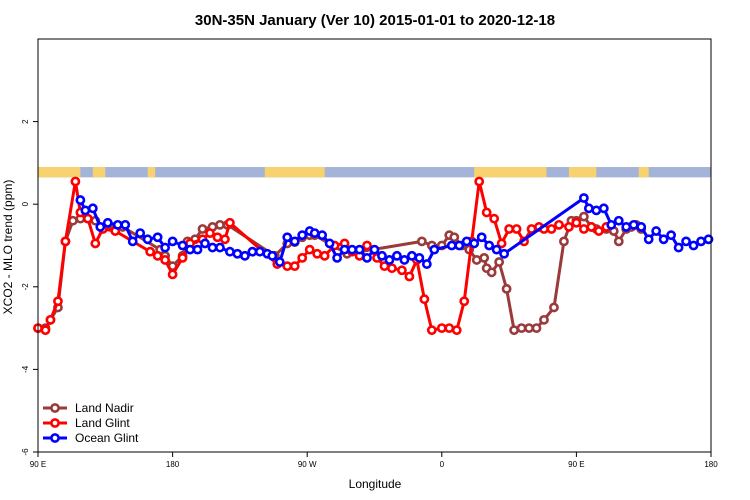  I want to click on series-ocean-glint, so click(394, 231).